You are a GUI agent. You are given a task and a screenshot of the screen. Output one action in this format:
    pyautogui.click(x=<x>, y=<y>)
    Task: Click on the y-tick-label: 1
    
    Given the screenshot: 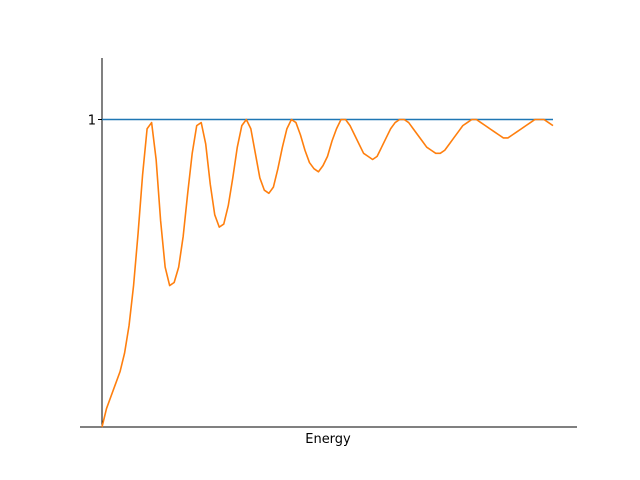 What is the action you would take?
    pyautogui.click(x=92, y=121)
    